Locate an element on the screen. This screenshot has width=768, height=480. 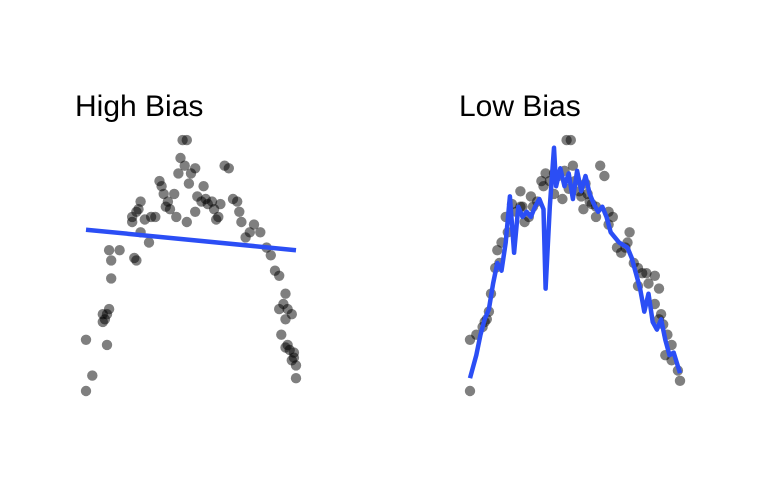
fit-line-low-bias is located at coordinates (575, 262).